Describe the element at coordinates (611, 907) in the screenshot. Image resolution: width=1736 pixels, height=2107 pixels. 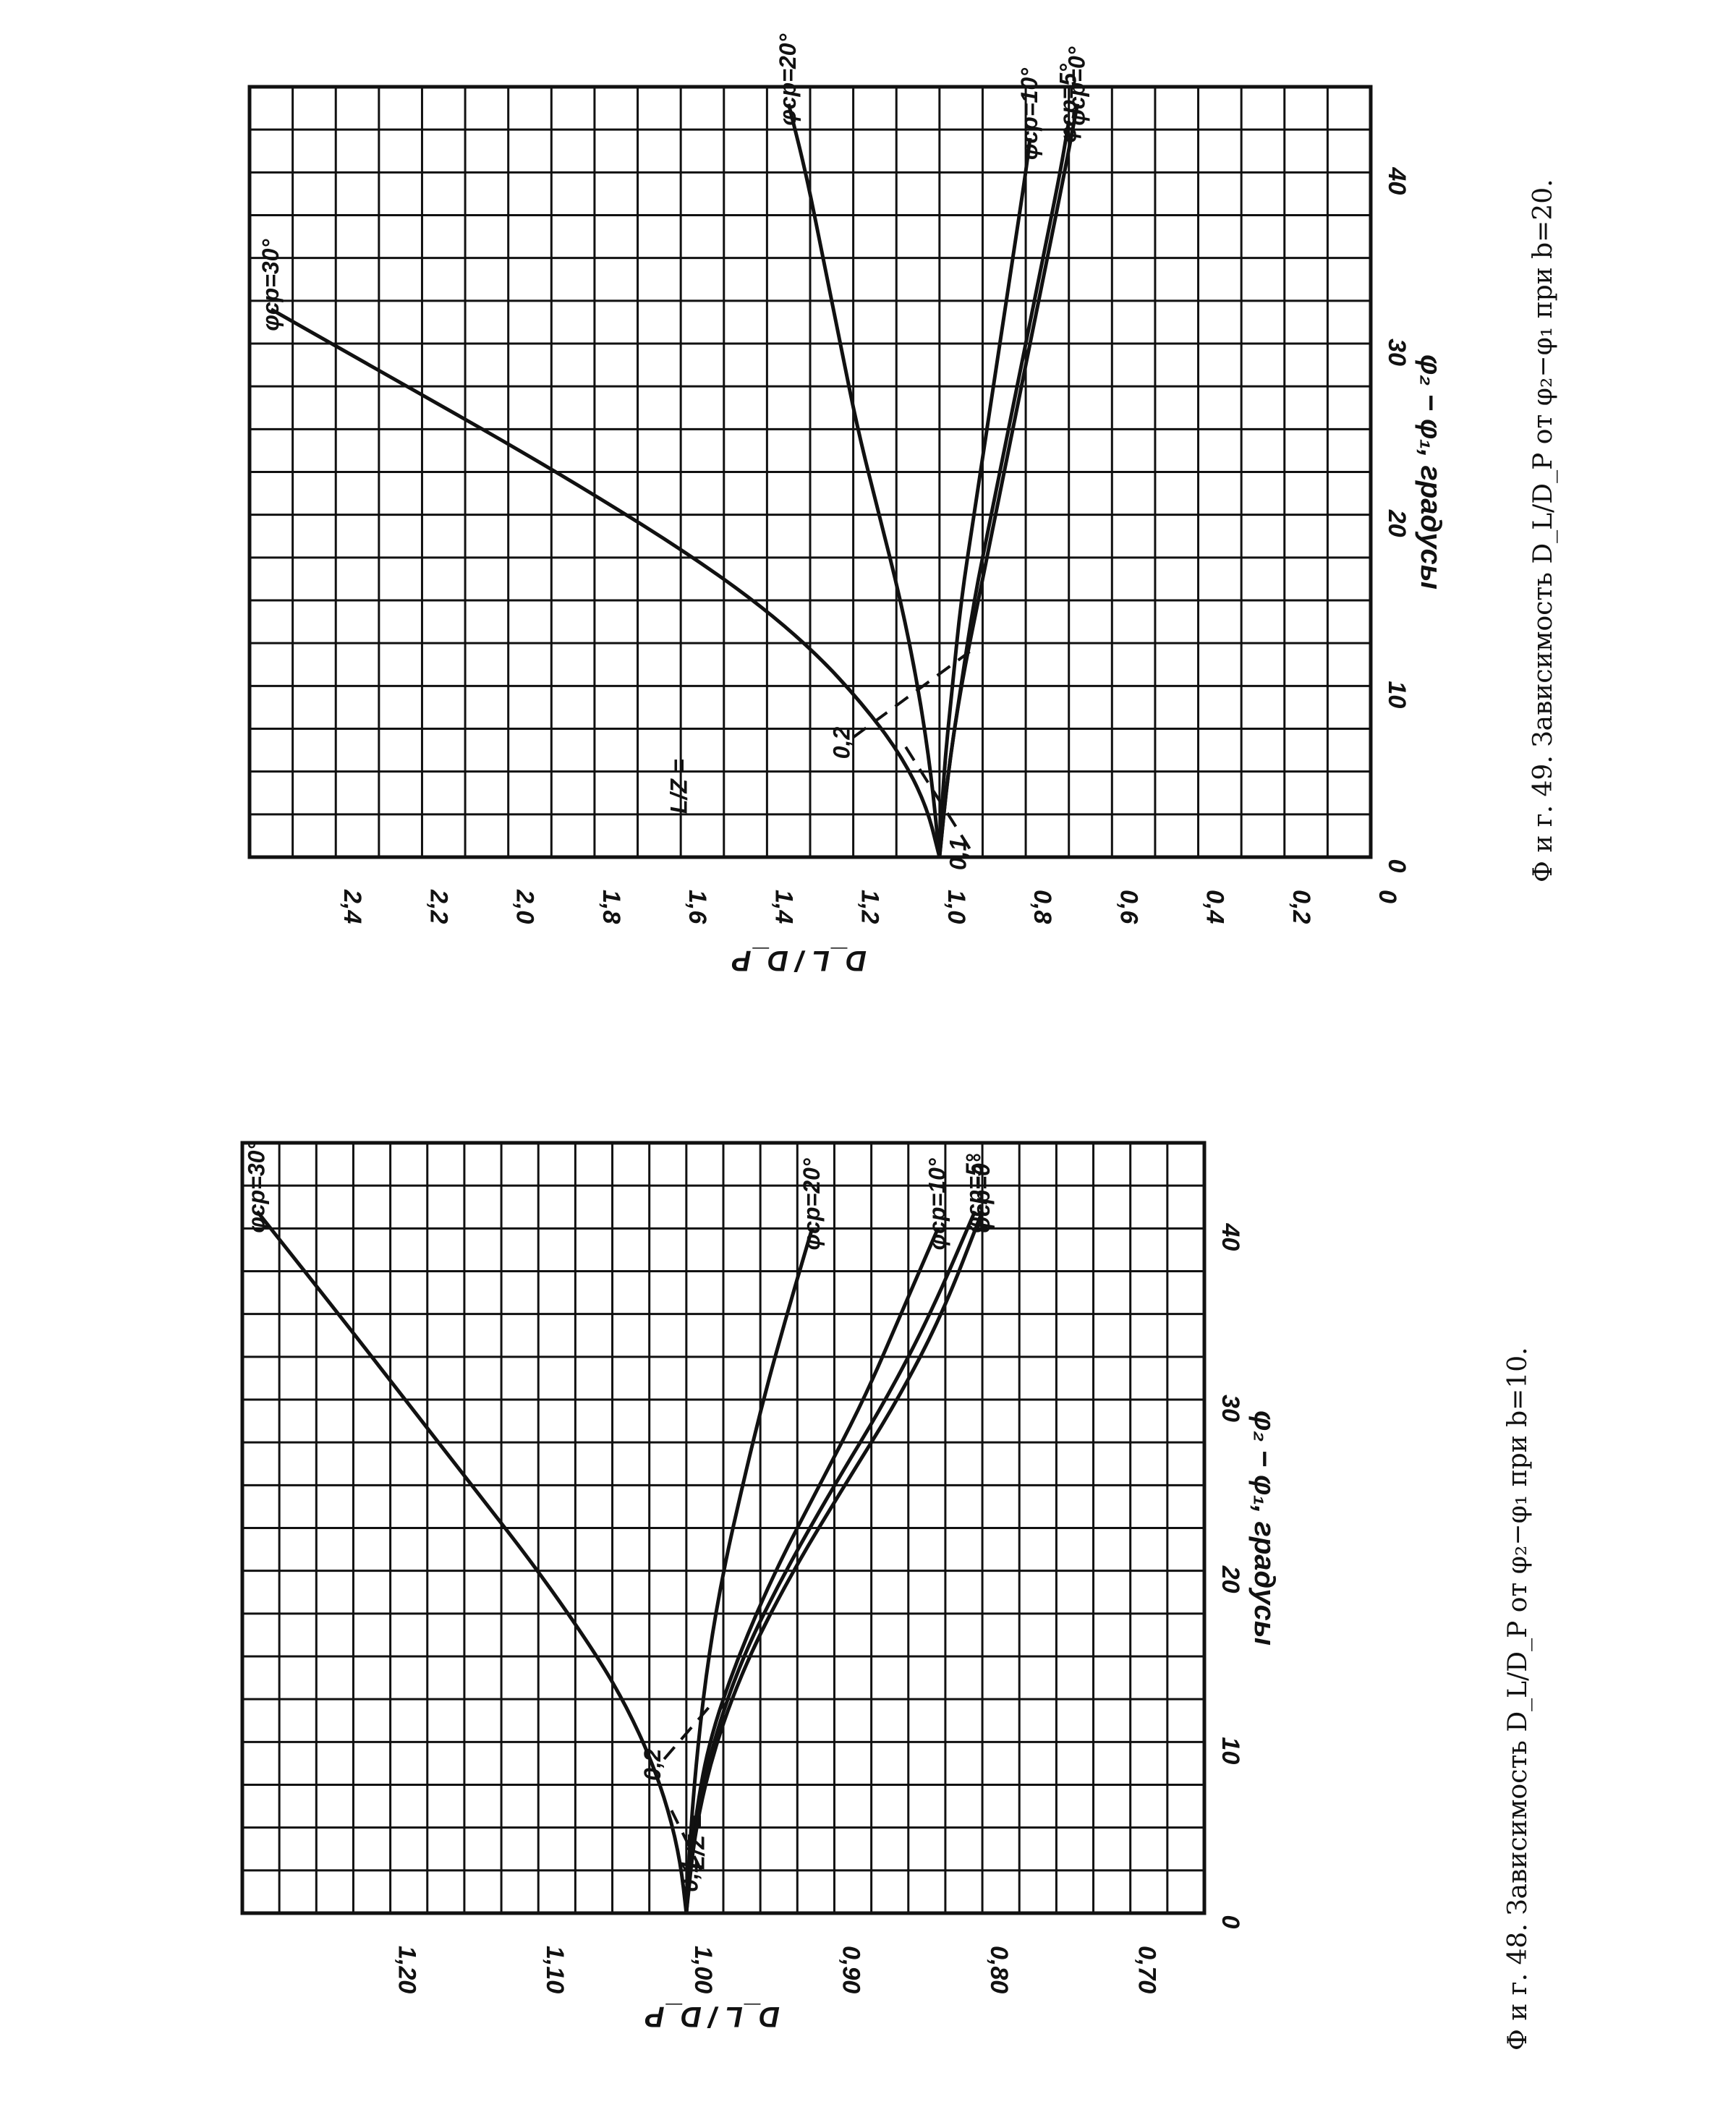
I see `y-tick-label: 1,8` at that location.